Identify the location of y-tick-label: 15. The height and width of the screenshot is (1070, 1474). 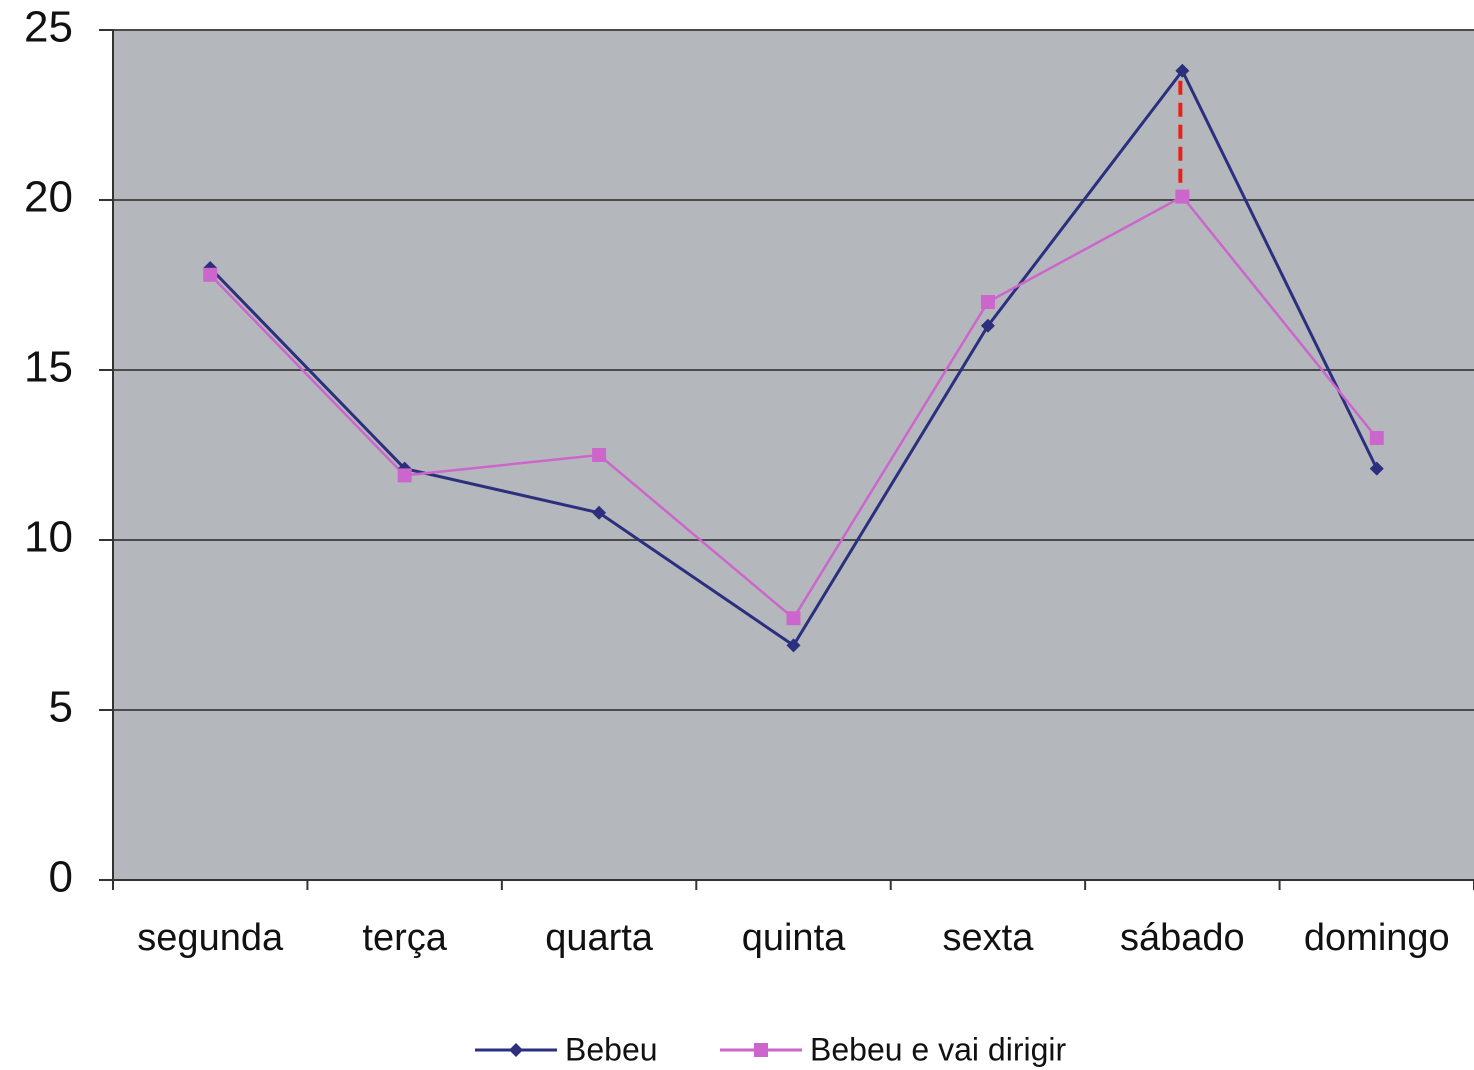
(48, 367).